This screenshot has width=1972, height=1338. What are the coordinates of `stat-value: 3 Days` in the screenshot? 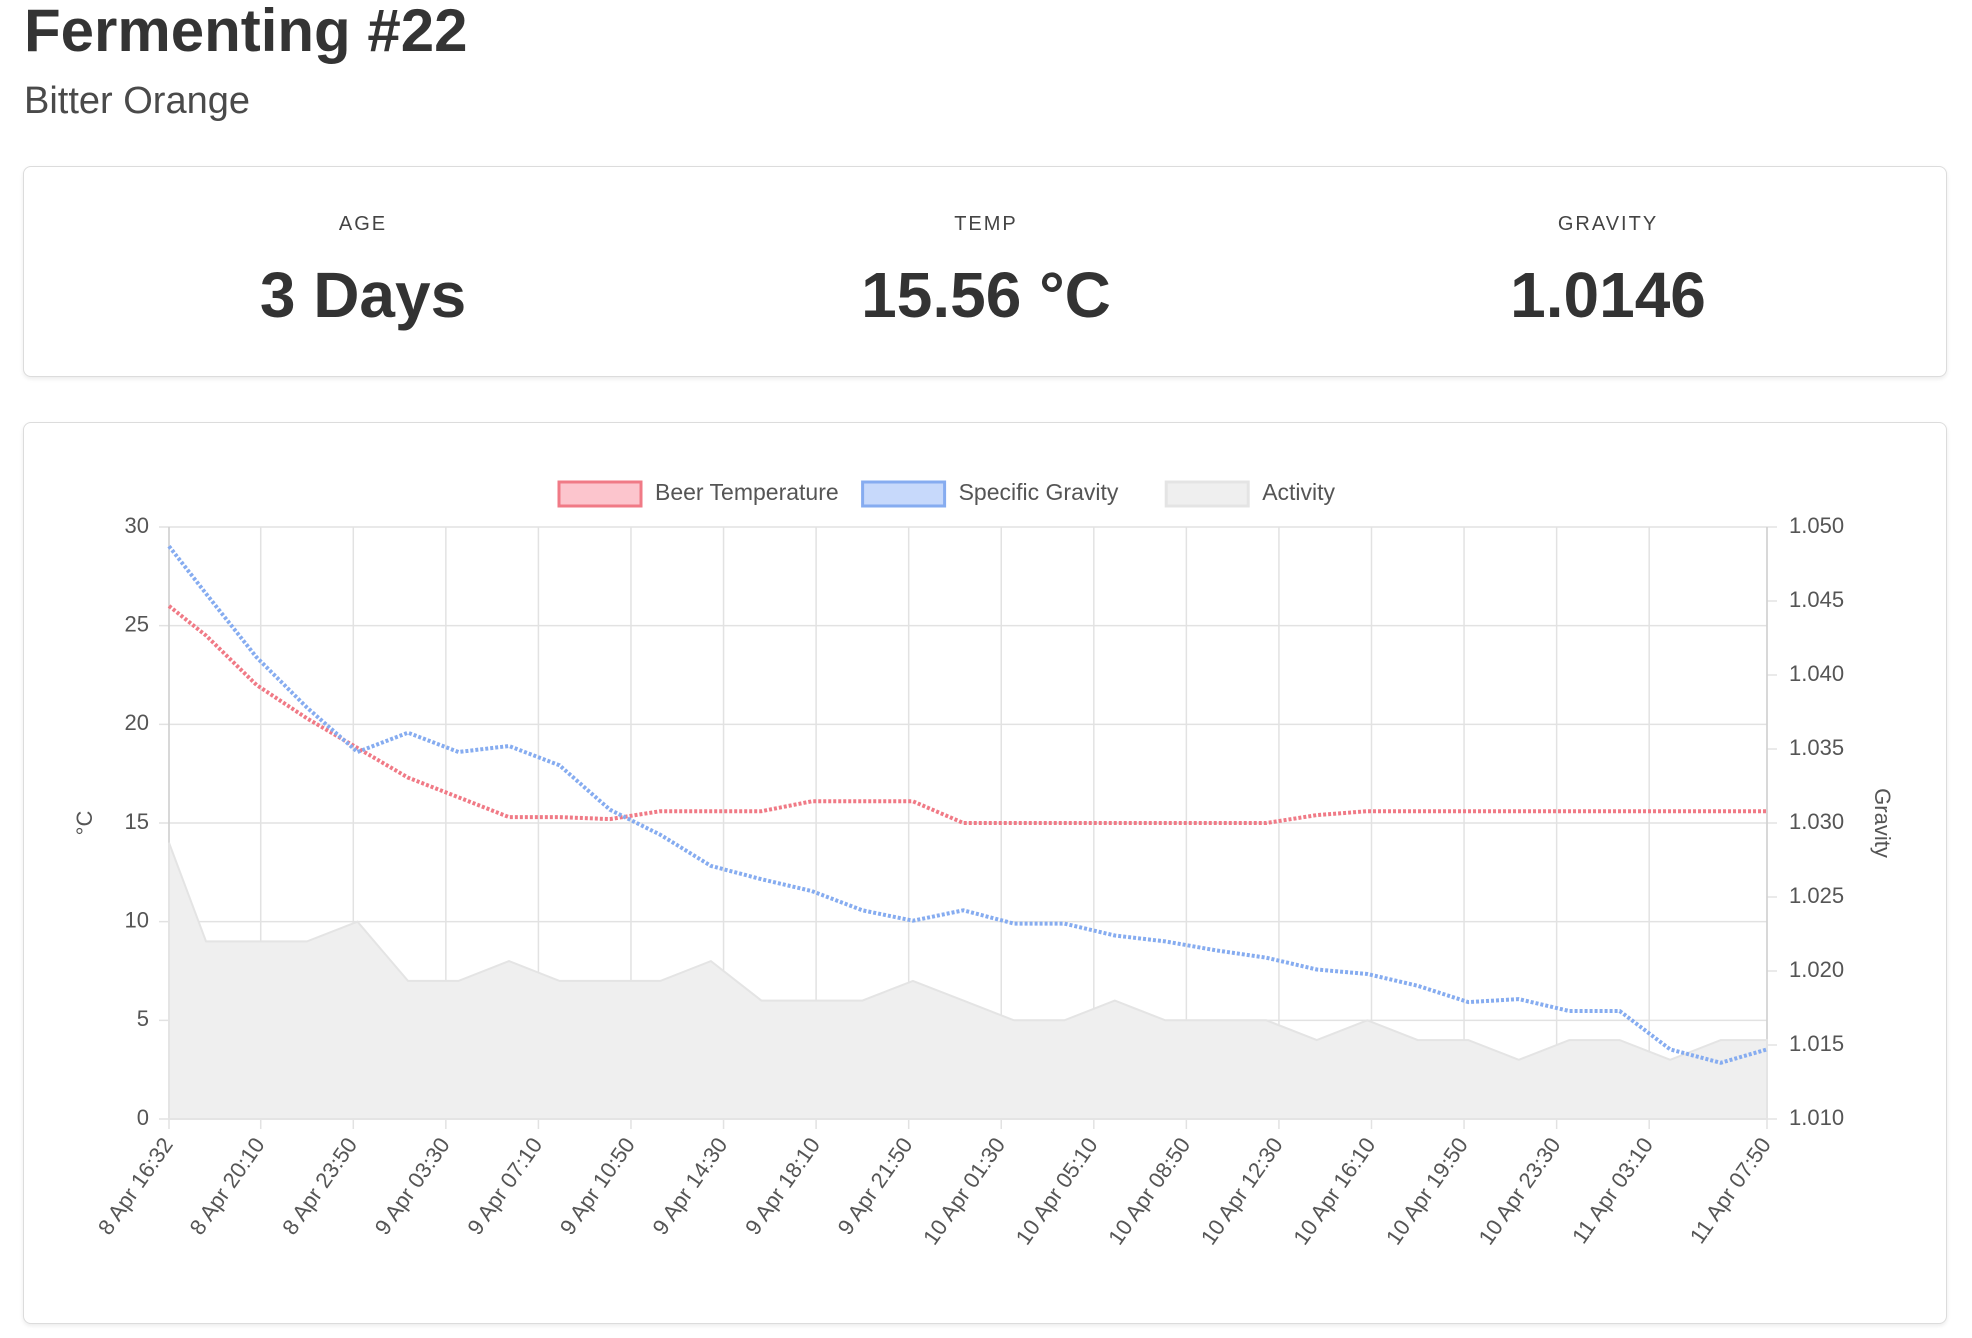 It's located at (363, 295).